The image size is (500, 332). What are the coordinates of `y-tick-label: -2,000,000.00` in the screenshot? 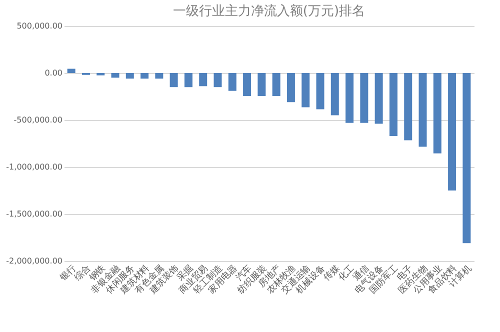 It's located at (34, 261).